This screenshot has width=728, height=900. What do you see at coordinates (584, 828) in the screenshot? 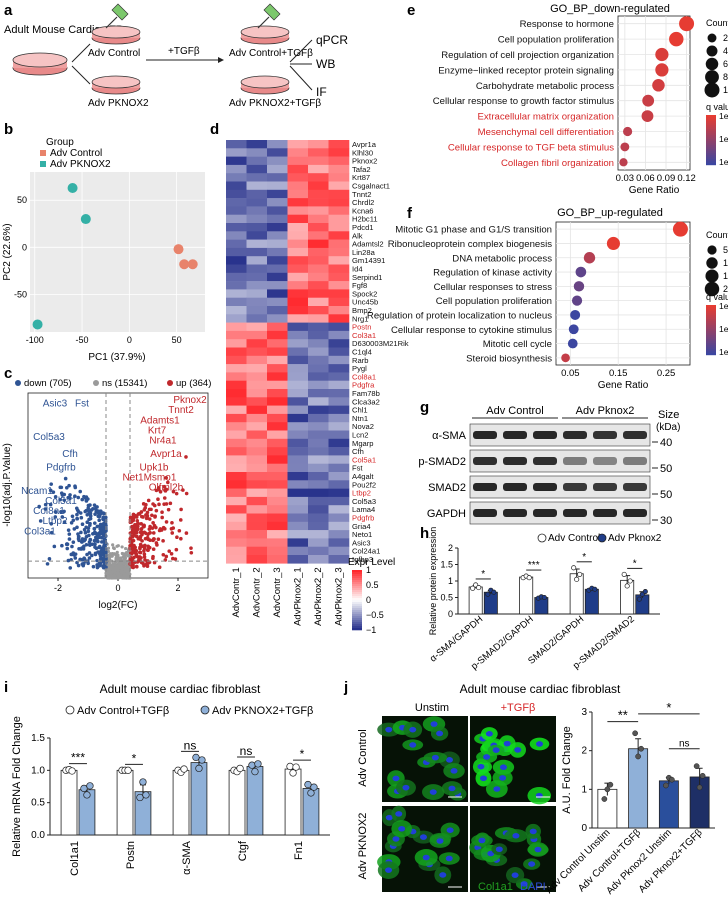
I see `if-bar-ytick: 0` at bounding box center [584, 828].